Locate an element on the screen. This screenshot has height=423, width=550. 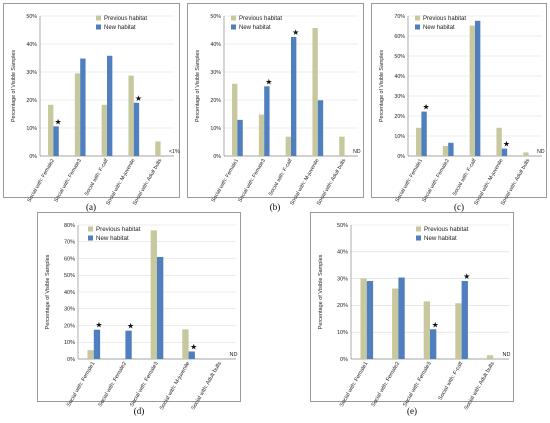
y-tick-label: 80% is located at coordinates (69, 226).